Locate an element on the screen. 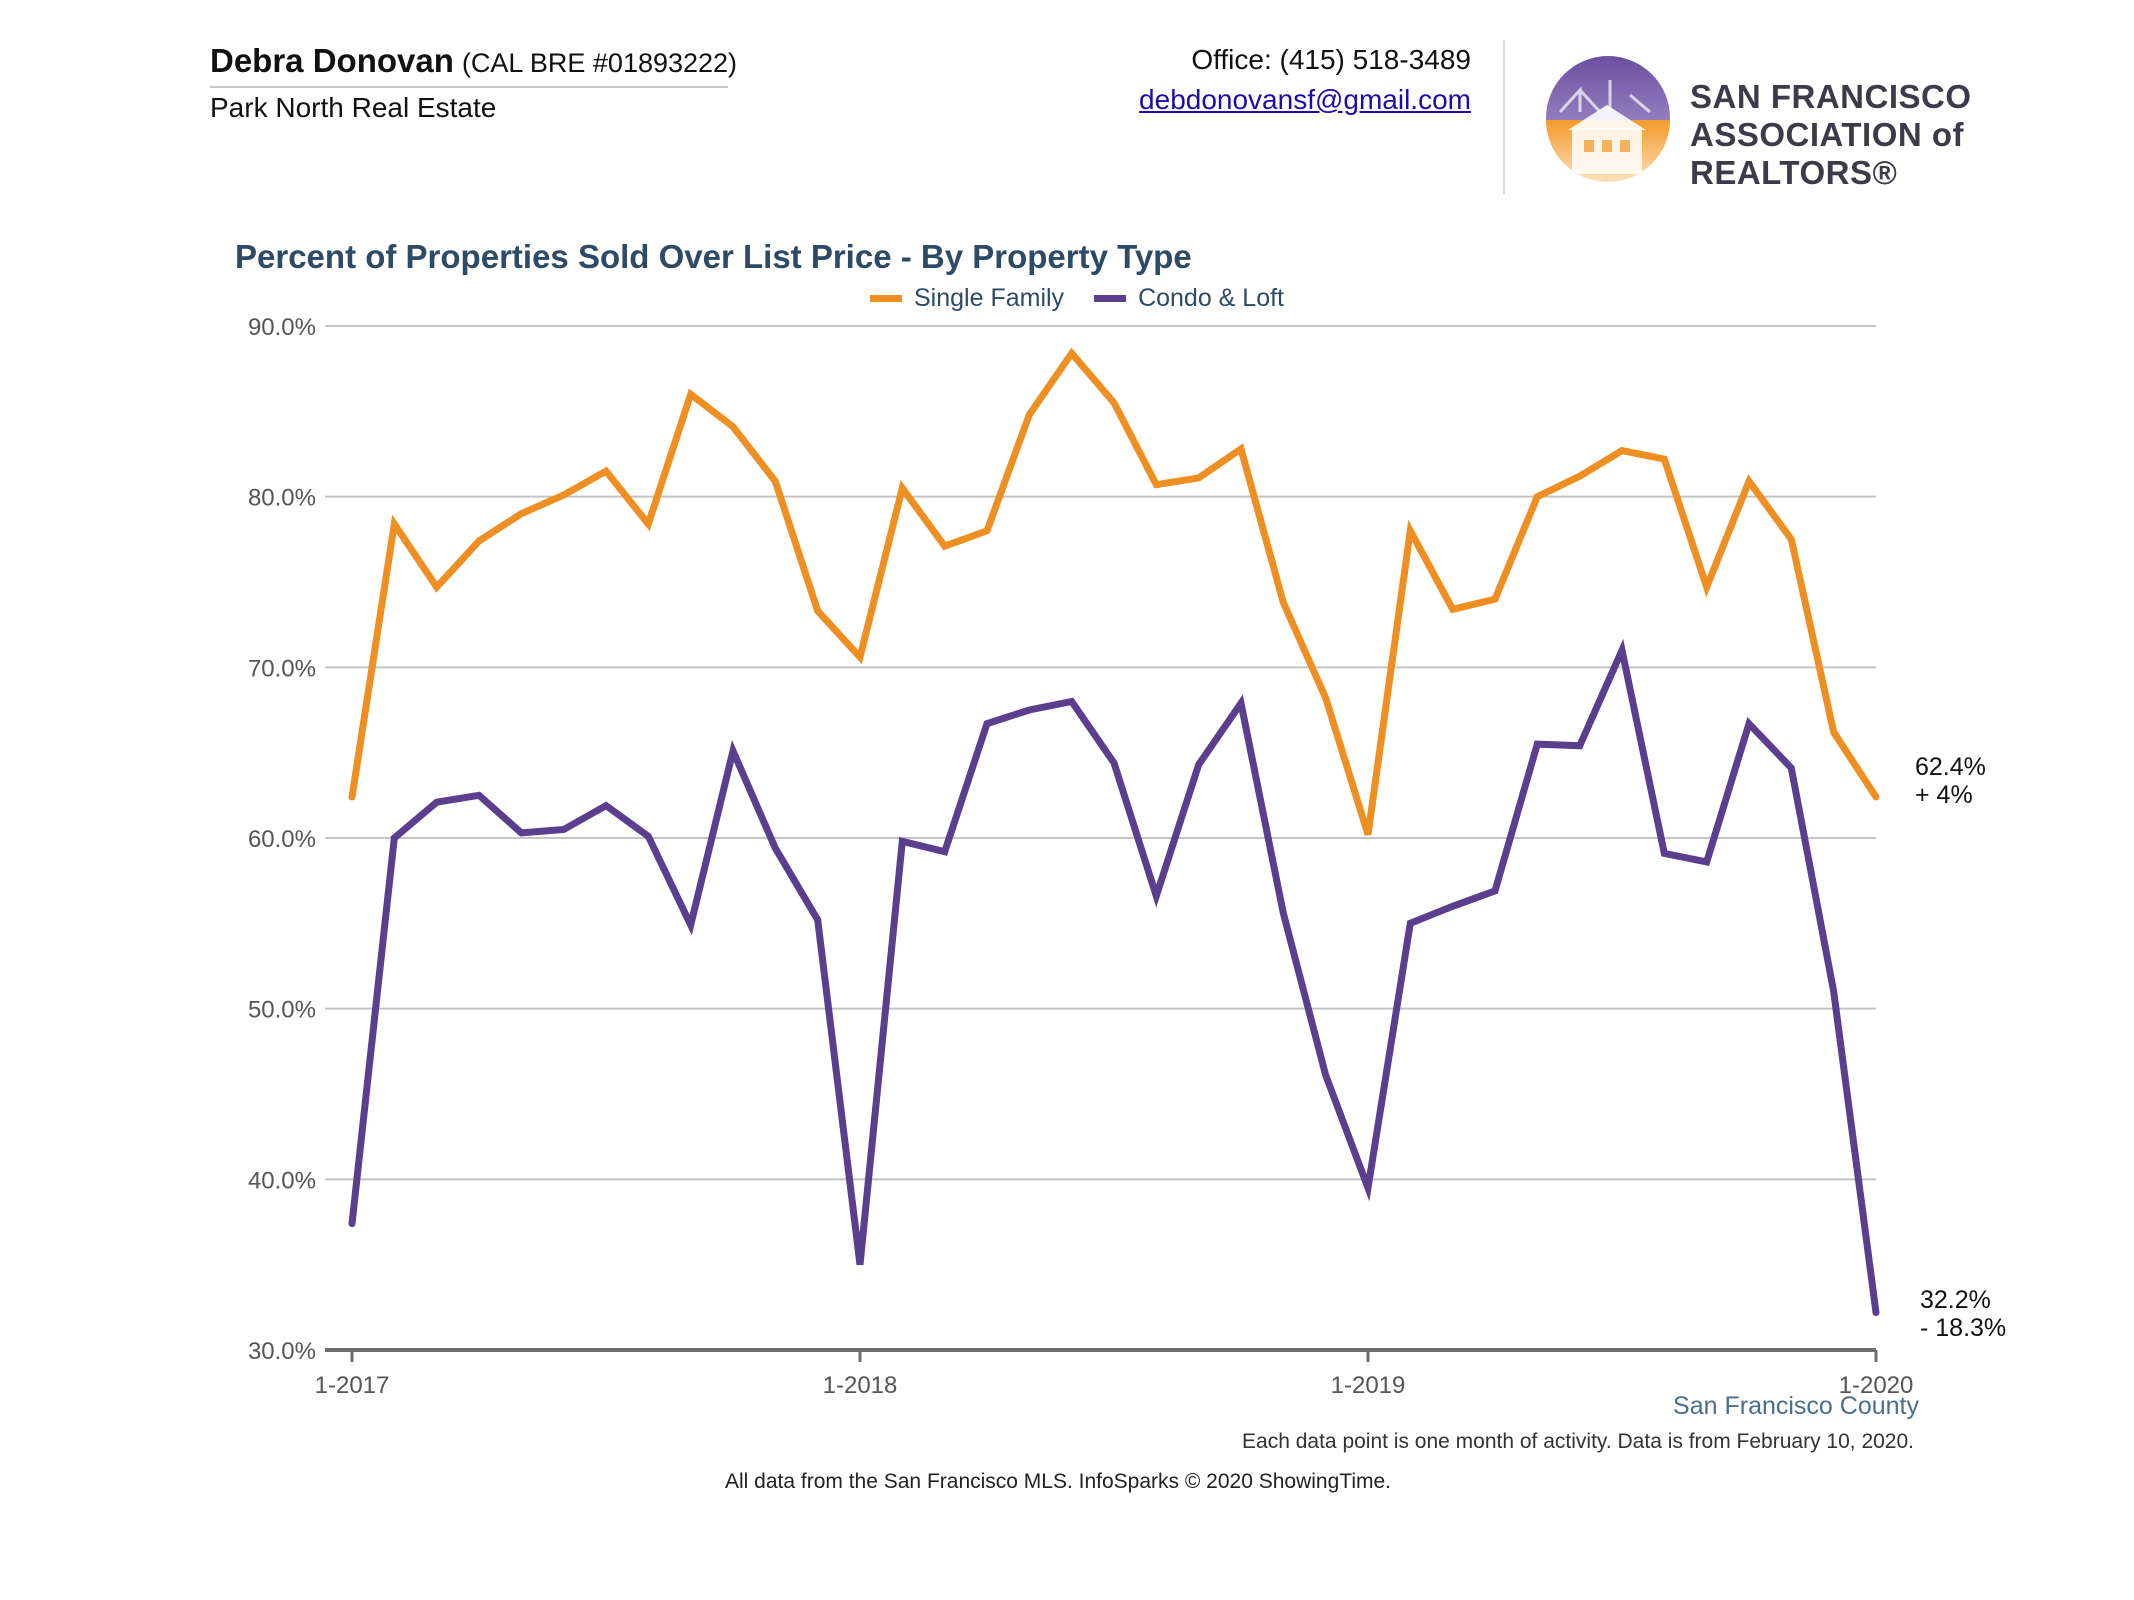  region-label: San Francisco County is located at coordinates (1796, 1406).